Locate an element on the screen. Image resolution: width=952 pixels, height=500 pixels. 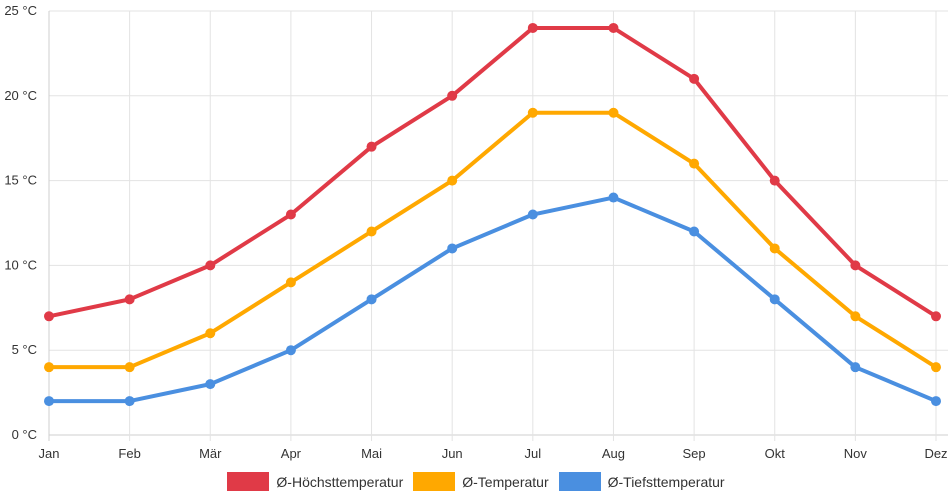
legend-item-min-temperature: Ø-Tiefsttemperatur is located at coordinates (641, 481).